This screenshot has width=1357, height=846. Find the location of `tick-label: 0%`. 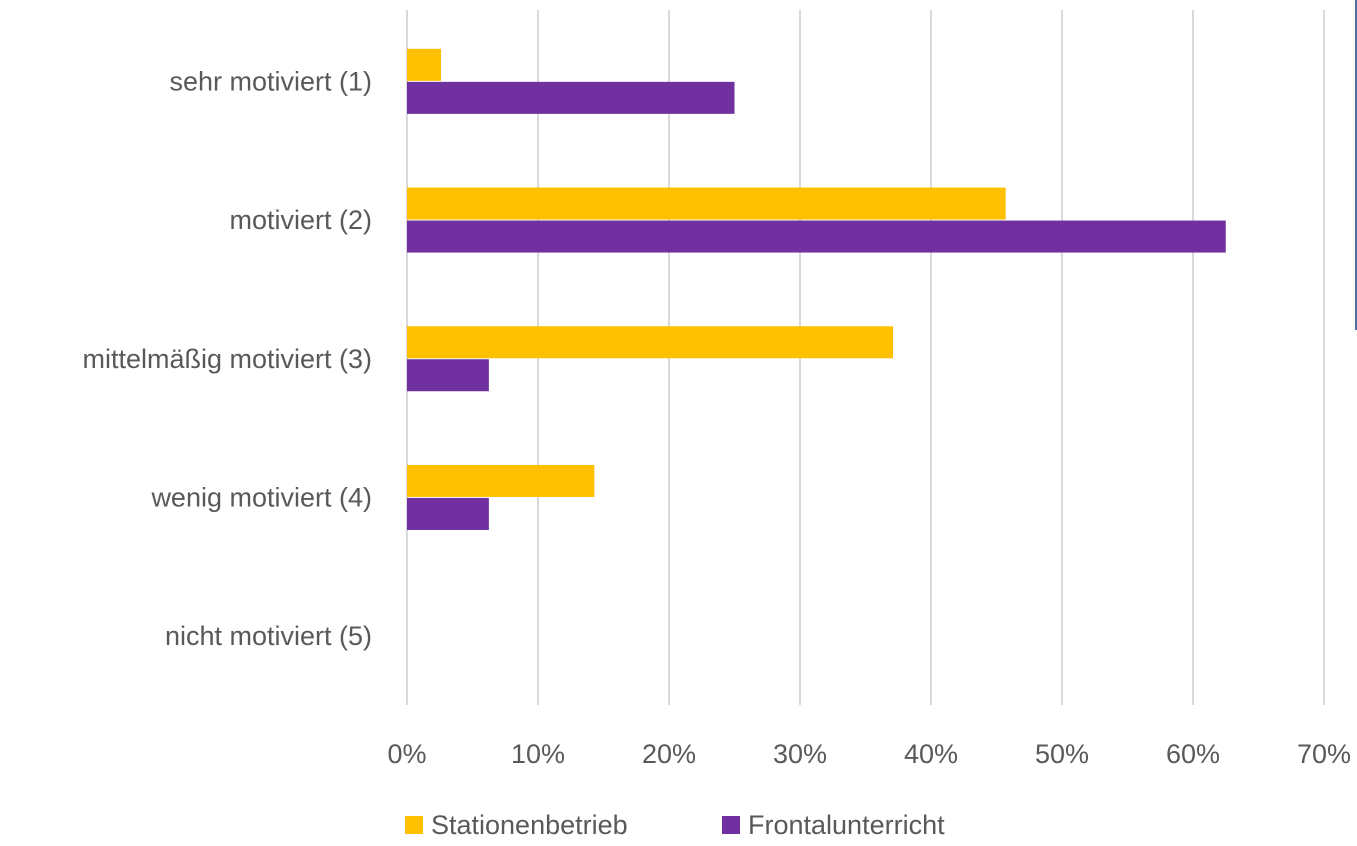

tick-label: 0% is located at coordinates (406, 754).